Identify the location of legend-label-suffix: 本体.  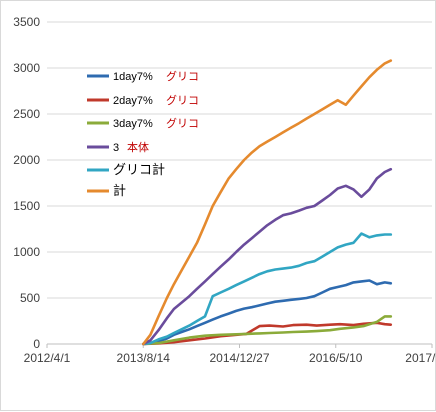
(138, 147).